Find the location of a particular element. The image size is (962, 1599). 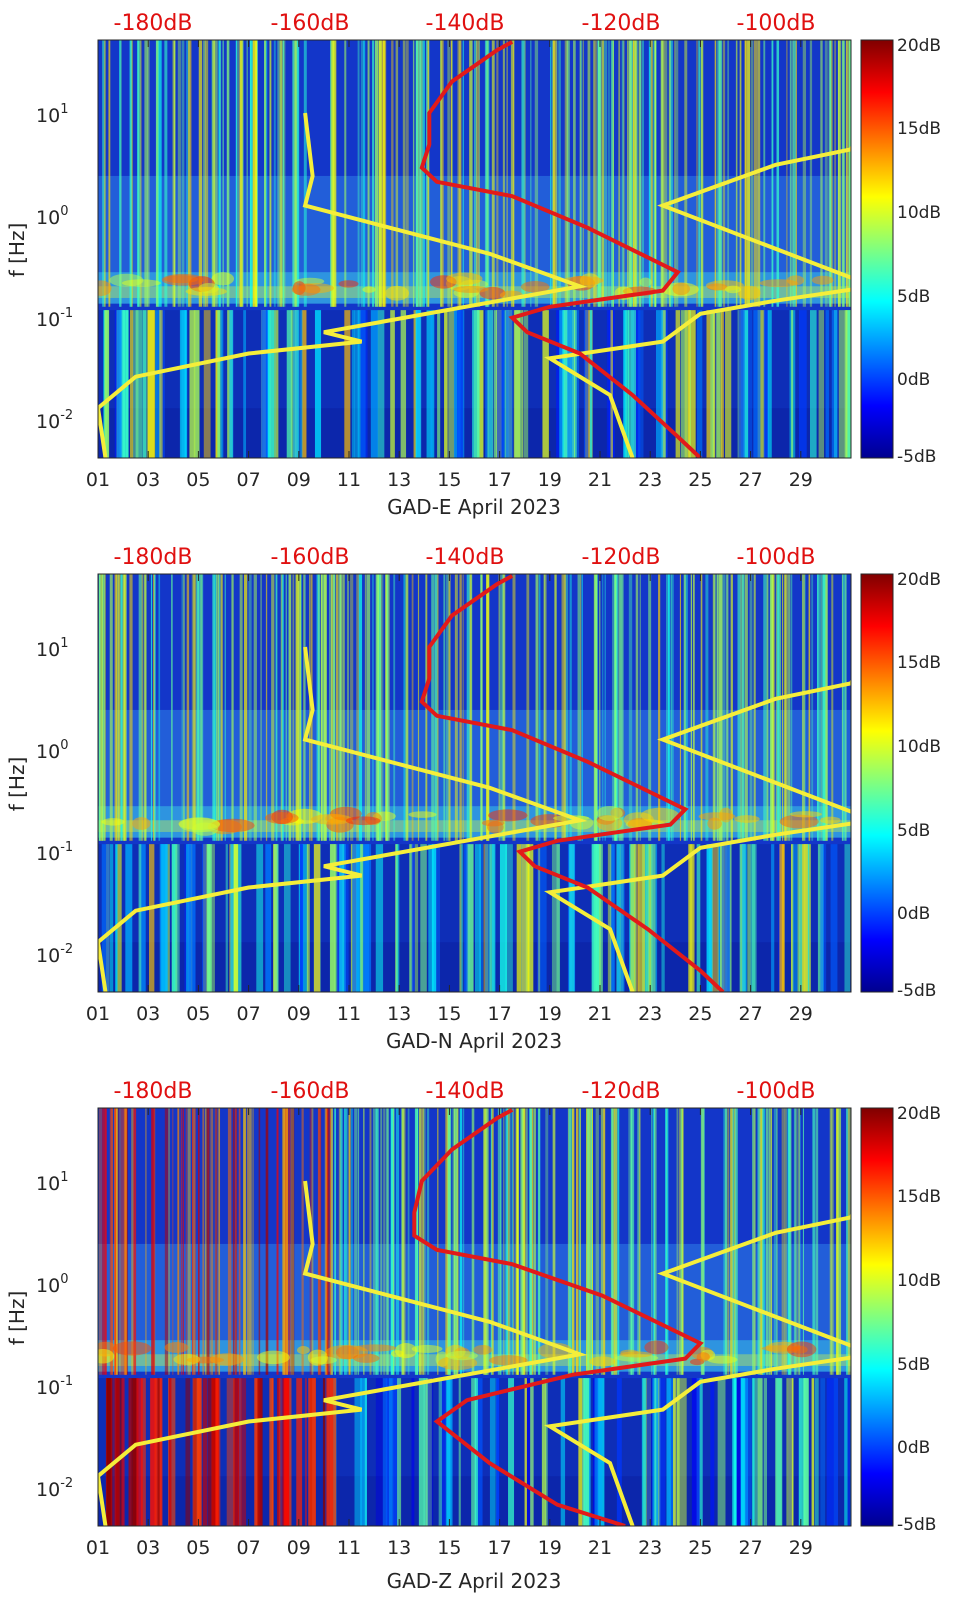

top-axis-labels: -180dB -160dB -140dB -120dB -100dB is located at coordinates (465, 23).